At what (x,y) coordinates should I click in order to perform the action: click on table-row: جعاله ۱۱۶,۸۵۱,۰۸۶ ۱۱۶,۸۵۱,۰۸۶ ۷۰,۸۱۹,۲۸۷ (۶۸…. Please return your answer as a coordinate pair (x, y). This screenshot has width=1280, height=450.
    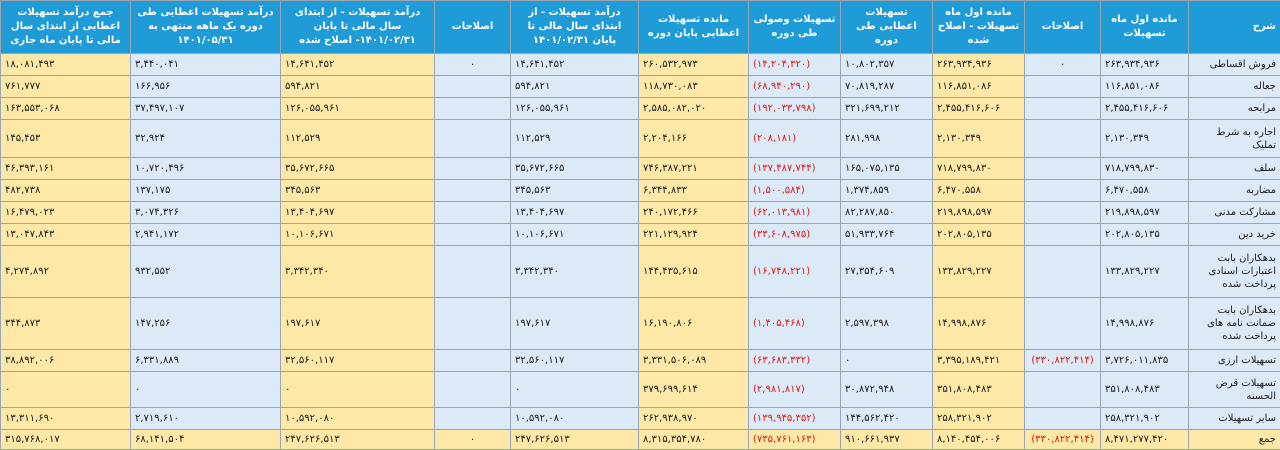
    Looking at the image, I should click on (640, 86).